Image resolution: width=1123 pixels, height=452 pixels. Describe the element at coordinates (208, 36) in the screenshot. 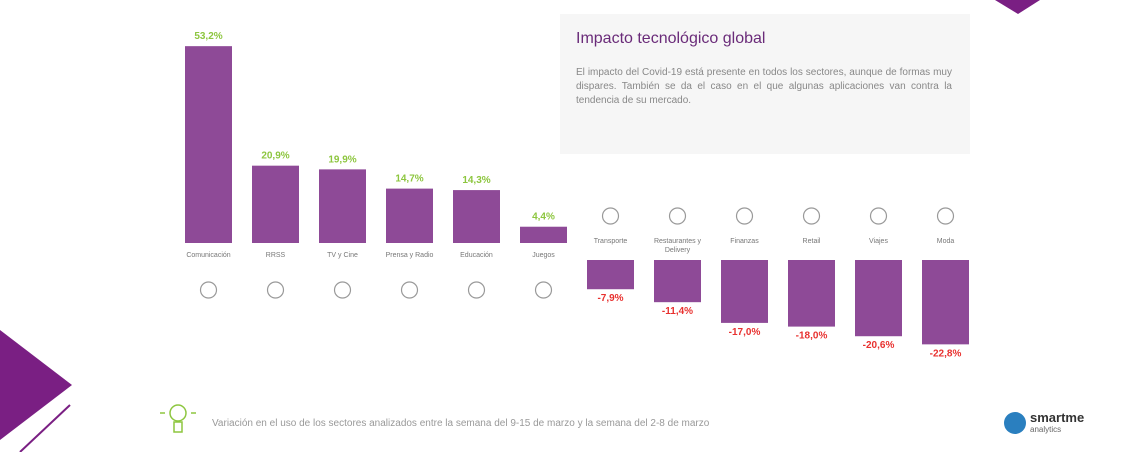

I see `value-label: 53,2%` at that location.